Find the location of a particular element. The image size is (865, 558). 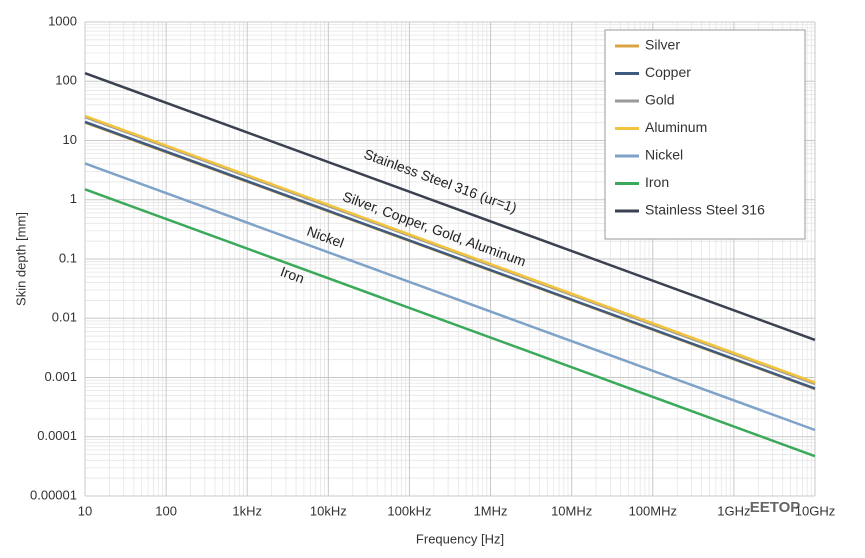

legend-box is located at coordinates (705, 134).